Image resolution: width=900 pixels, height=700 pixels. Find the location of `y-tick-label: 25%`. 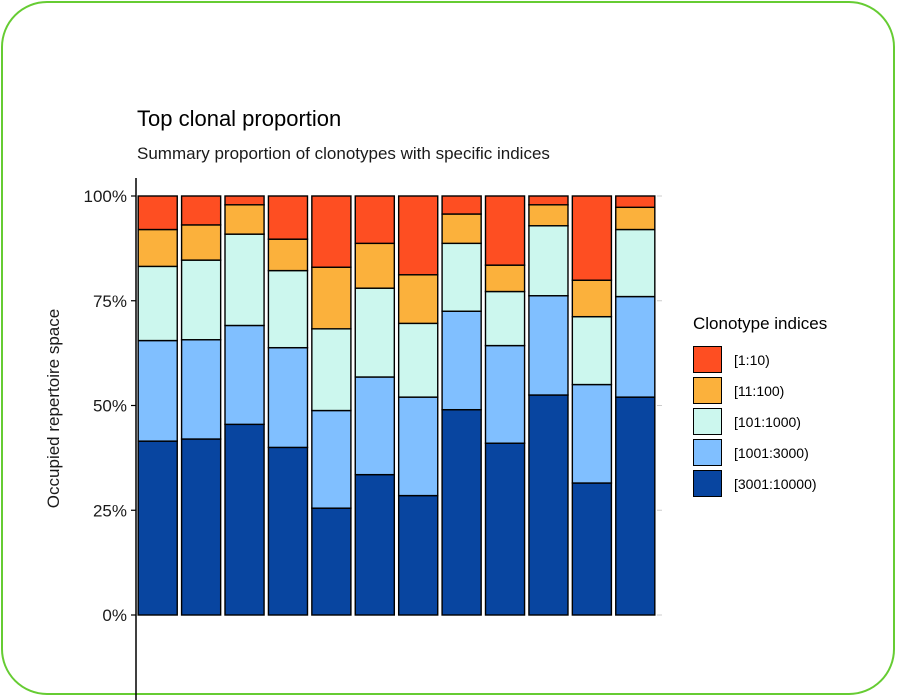

y-tick-label: 25% is located at coordinates (110, 510).